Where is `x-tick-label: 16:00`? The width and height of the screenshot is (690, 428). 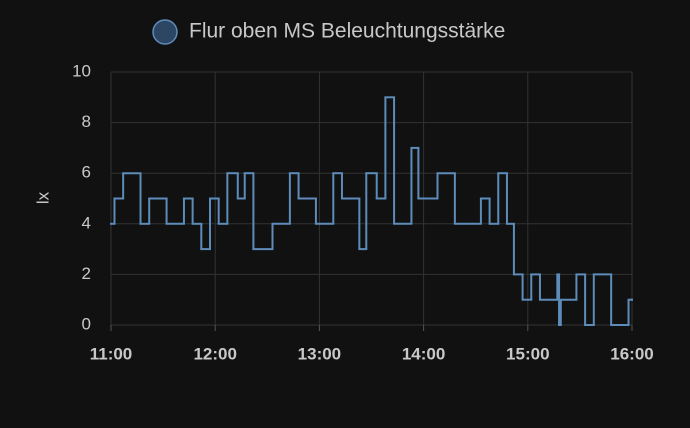
x-tick-label: 16:00 is located at coordinates (631, 353).